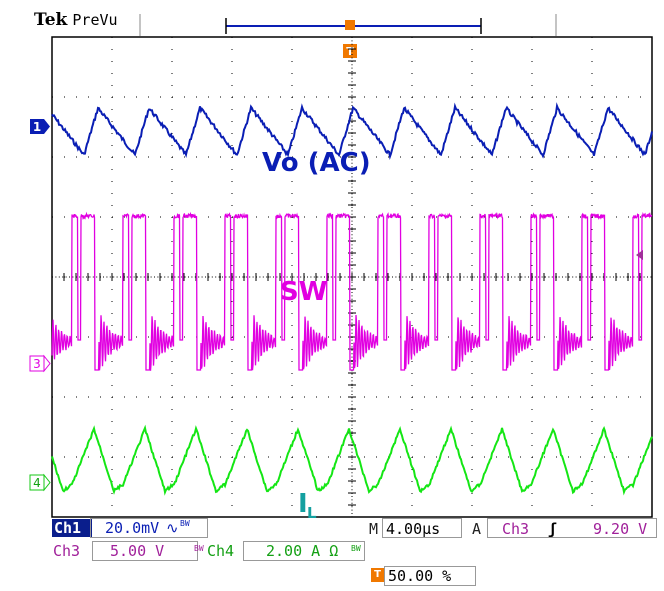  What do you see at coordinates (132, 528) in the screenshot?
I see `ch1-scale: 20.0mV` at bounding box center [132, 528].